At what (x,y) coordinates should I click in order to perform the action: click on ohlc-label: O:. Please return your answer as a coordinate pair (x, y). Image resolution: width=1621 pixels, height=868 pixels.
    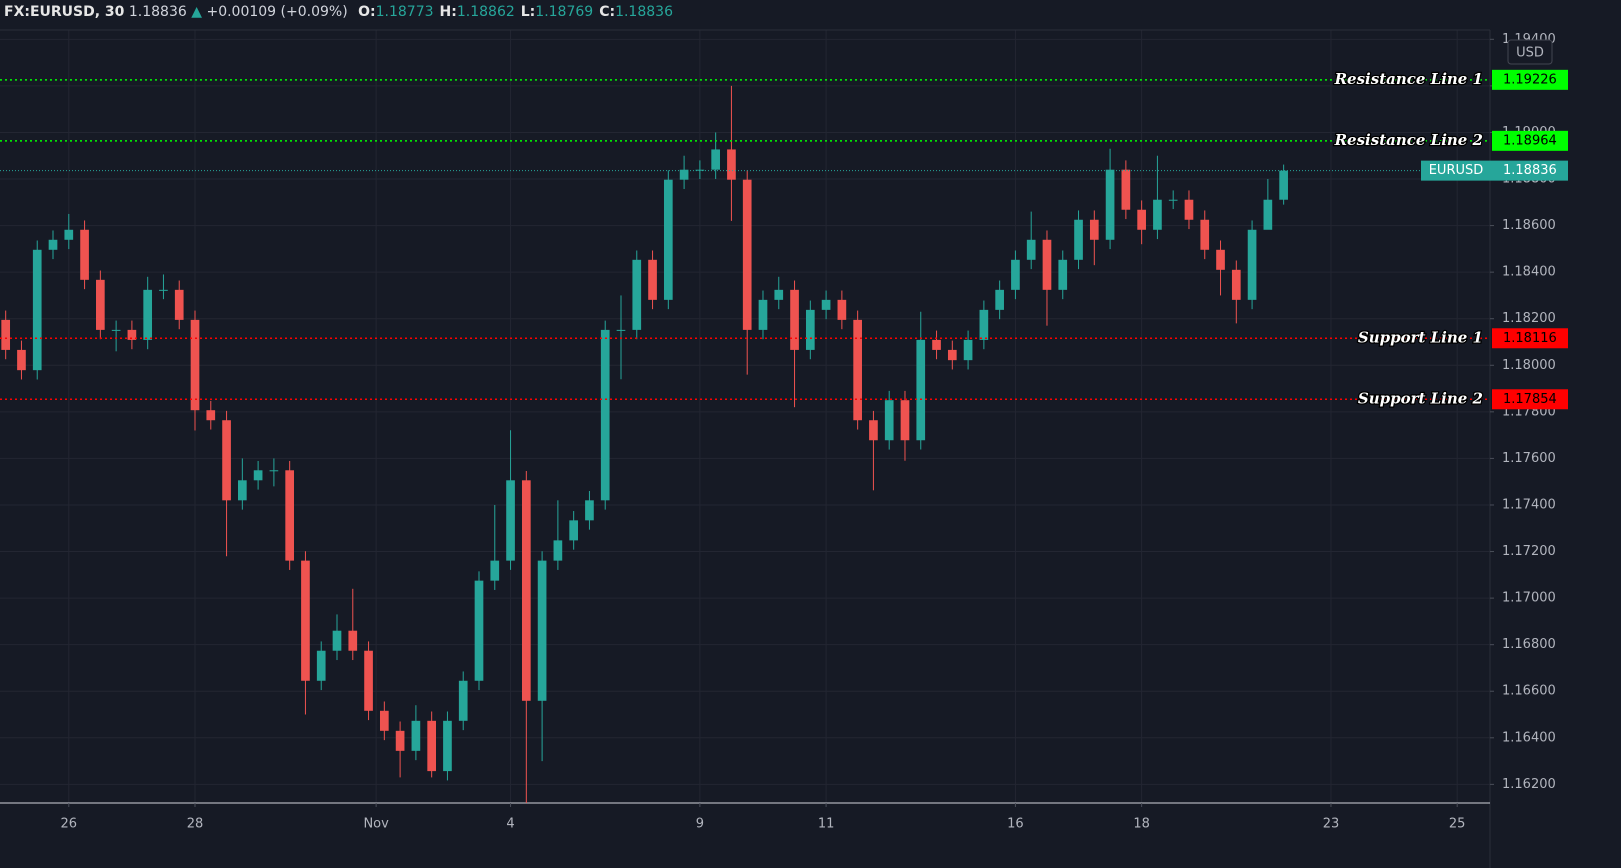
    Looking at the image, I should click on (367, 12).